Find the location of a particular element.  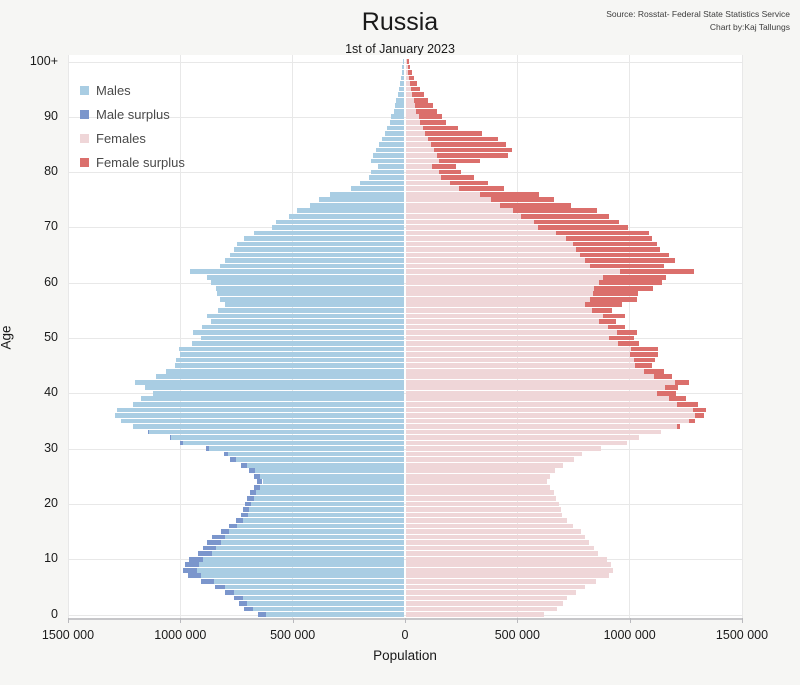

male-surplus-swatch is located at coordinates (84, 114).